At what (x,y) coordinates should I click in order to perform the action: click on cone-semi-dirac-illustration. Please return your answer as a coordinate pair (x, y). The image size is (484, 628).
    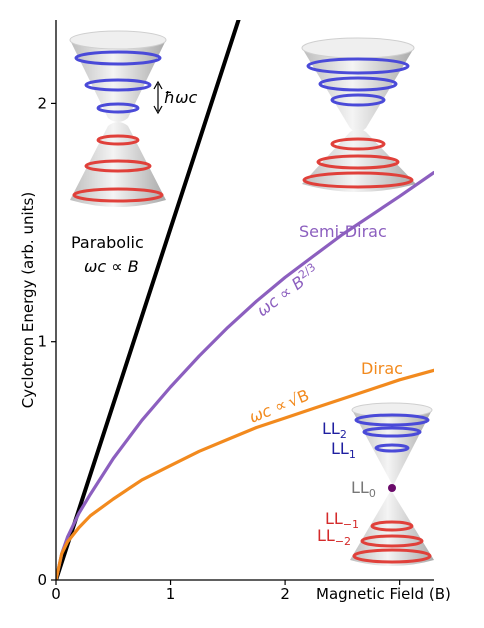
    Looking at the image, I should click on (358, 114).